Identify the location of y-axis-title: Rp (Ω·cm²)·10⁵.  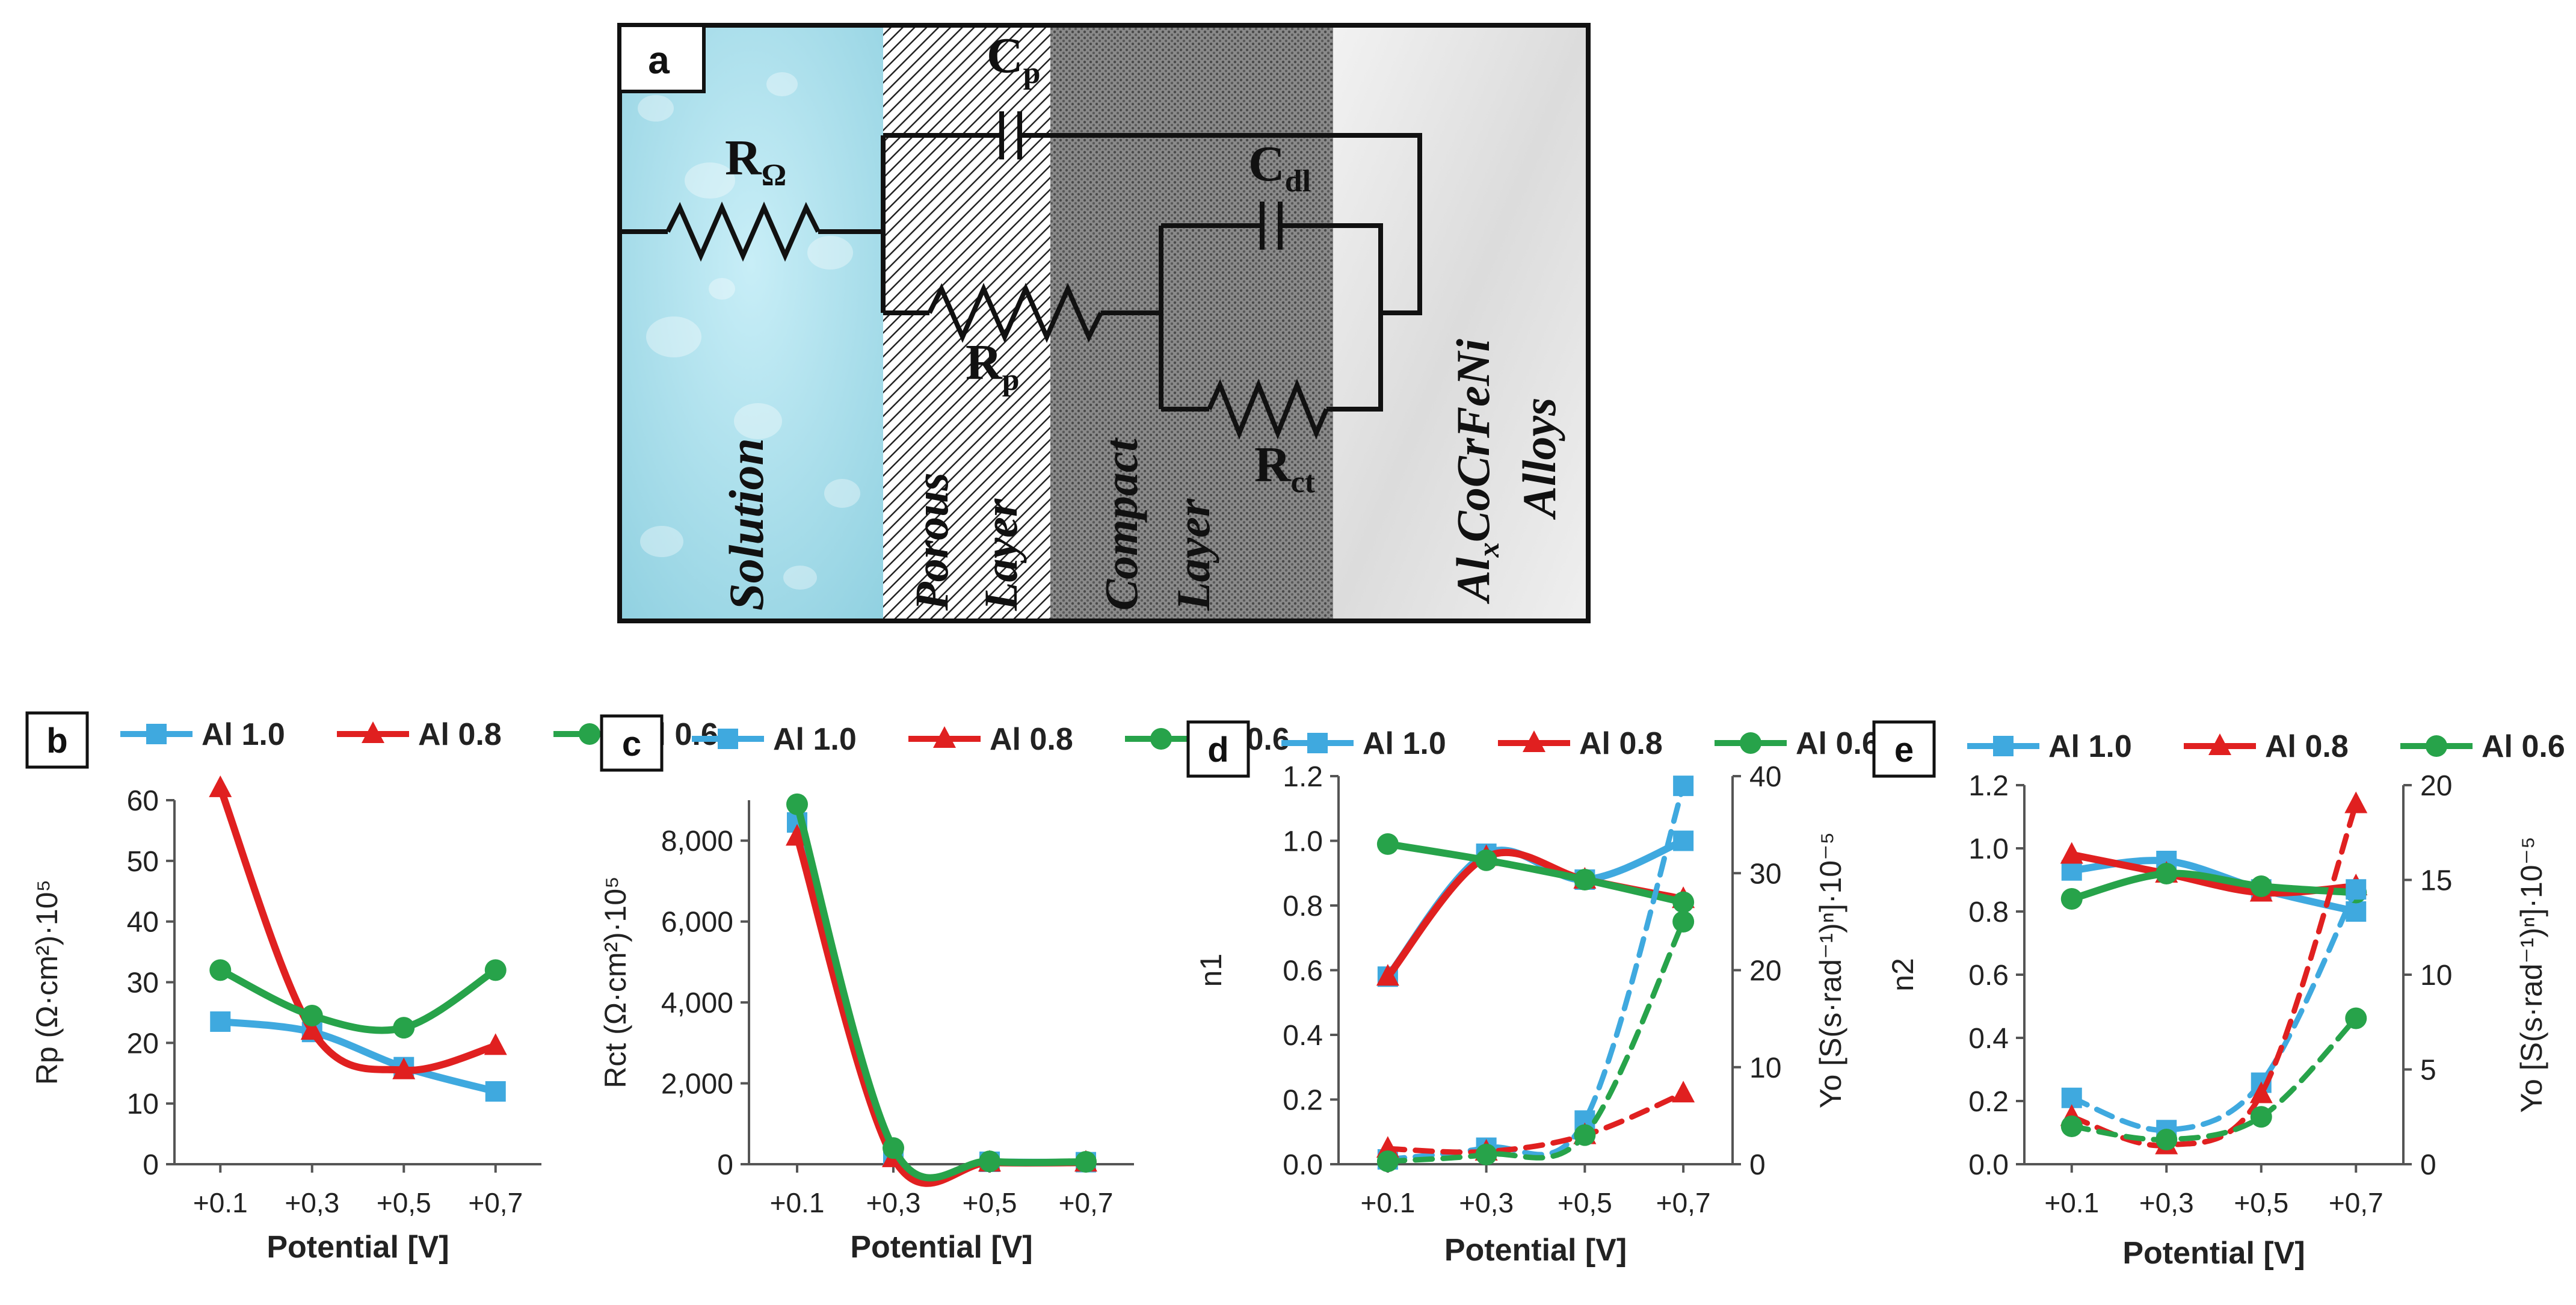
(47, 982).